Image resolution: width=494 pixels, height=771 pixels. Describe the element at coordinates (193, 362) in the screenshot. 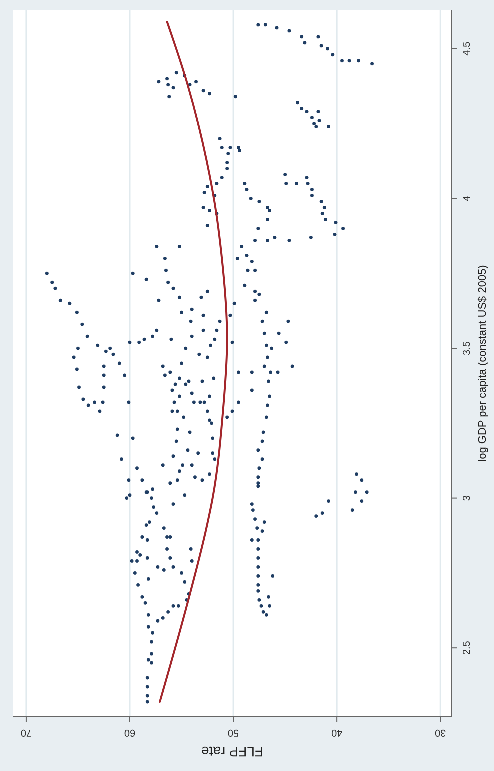

I see `line-series` at that location.